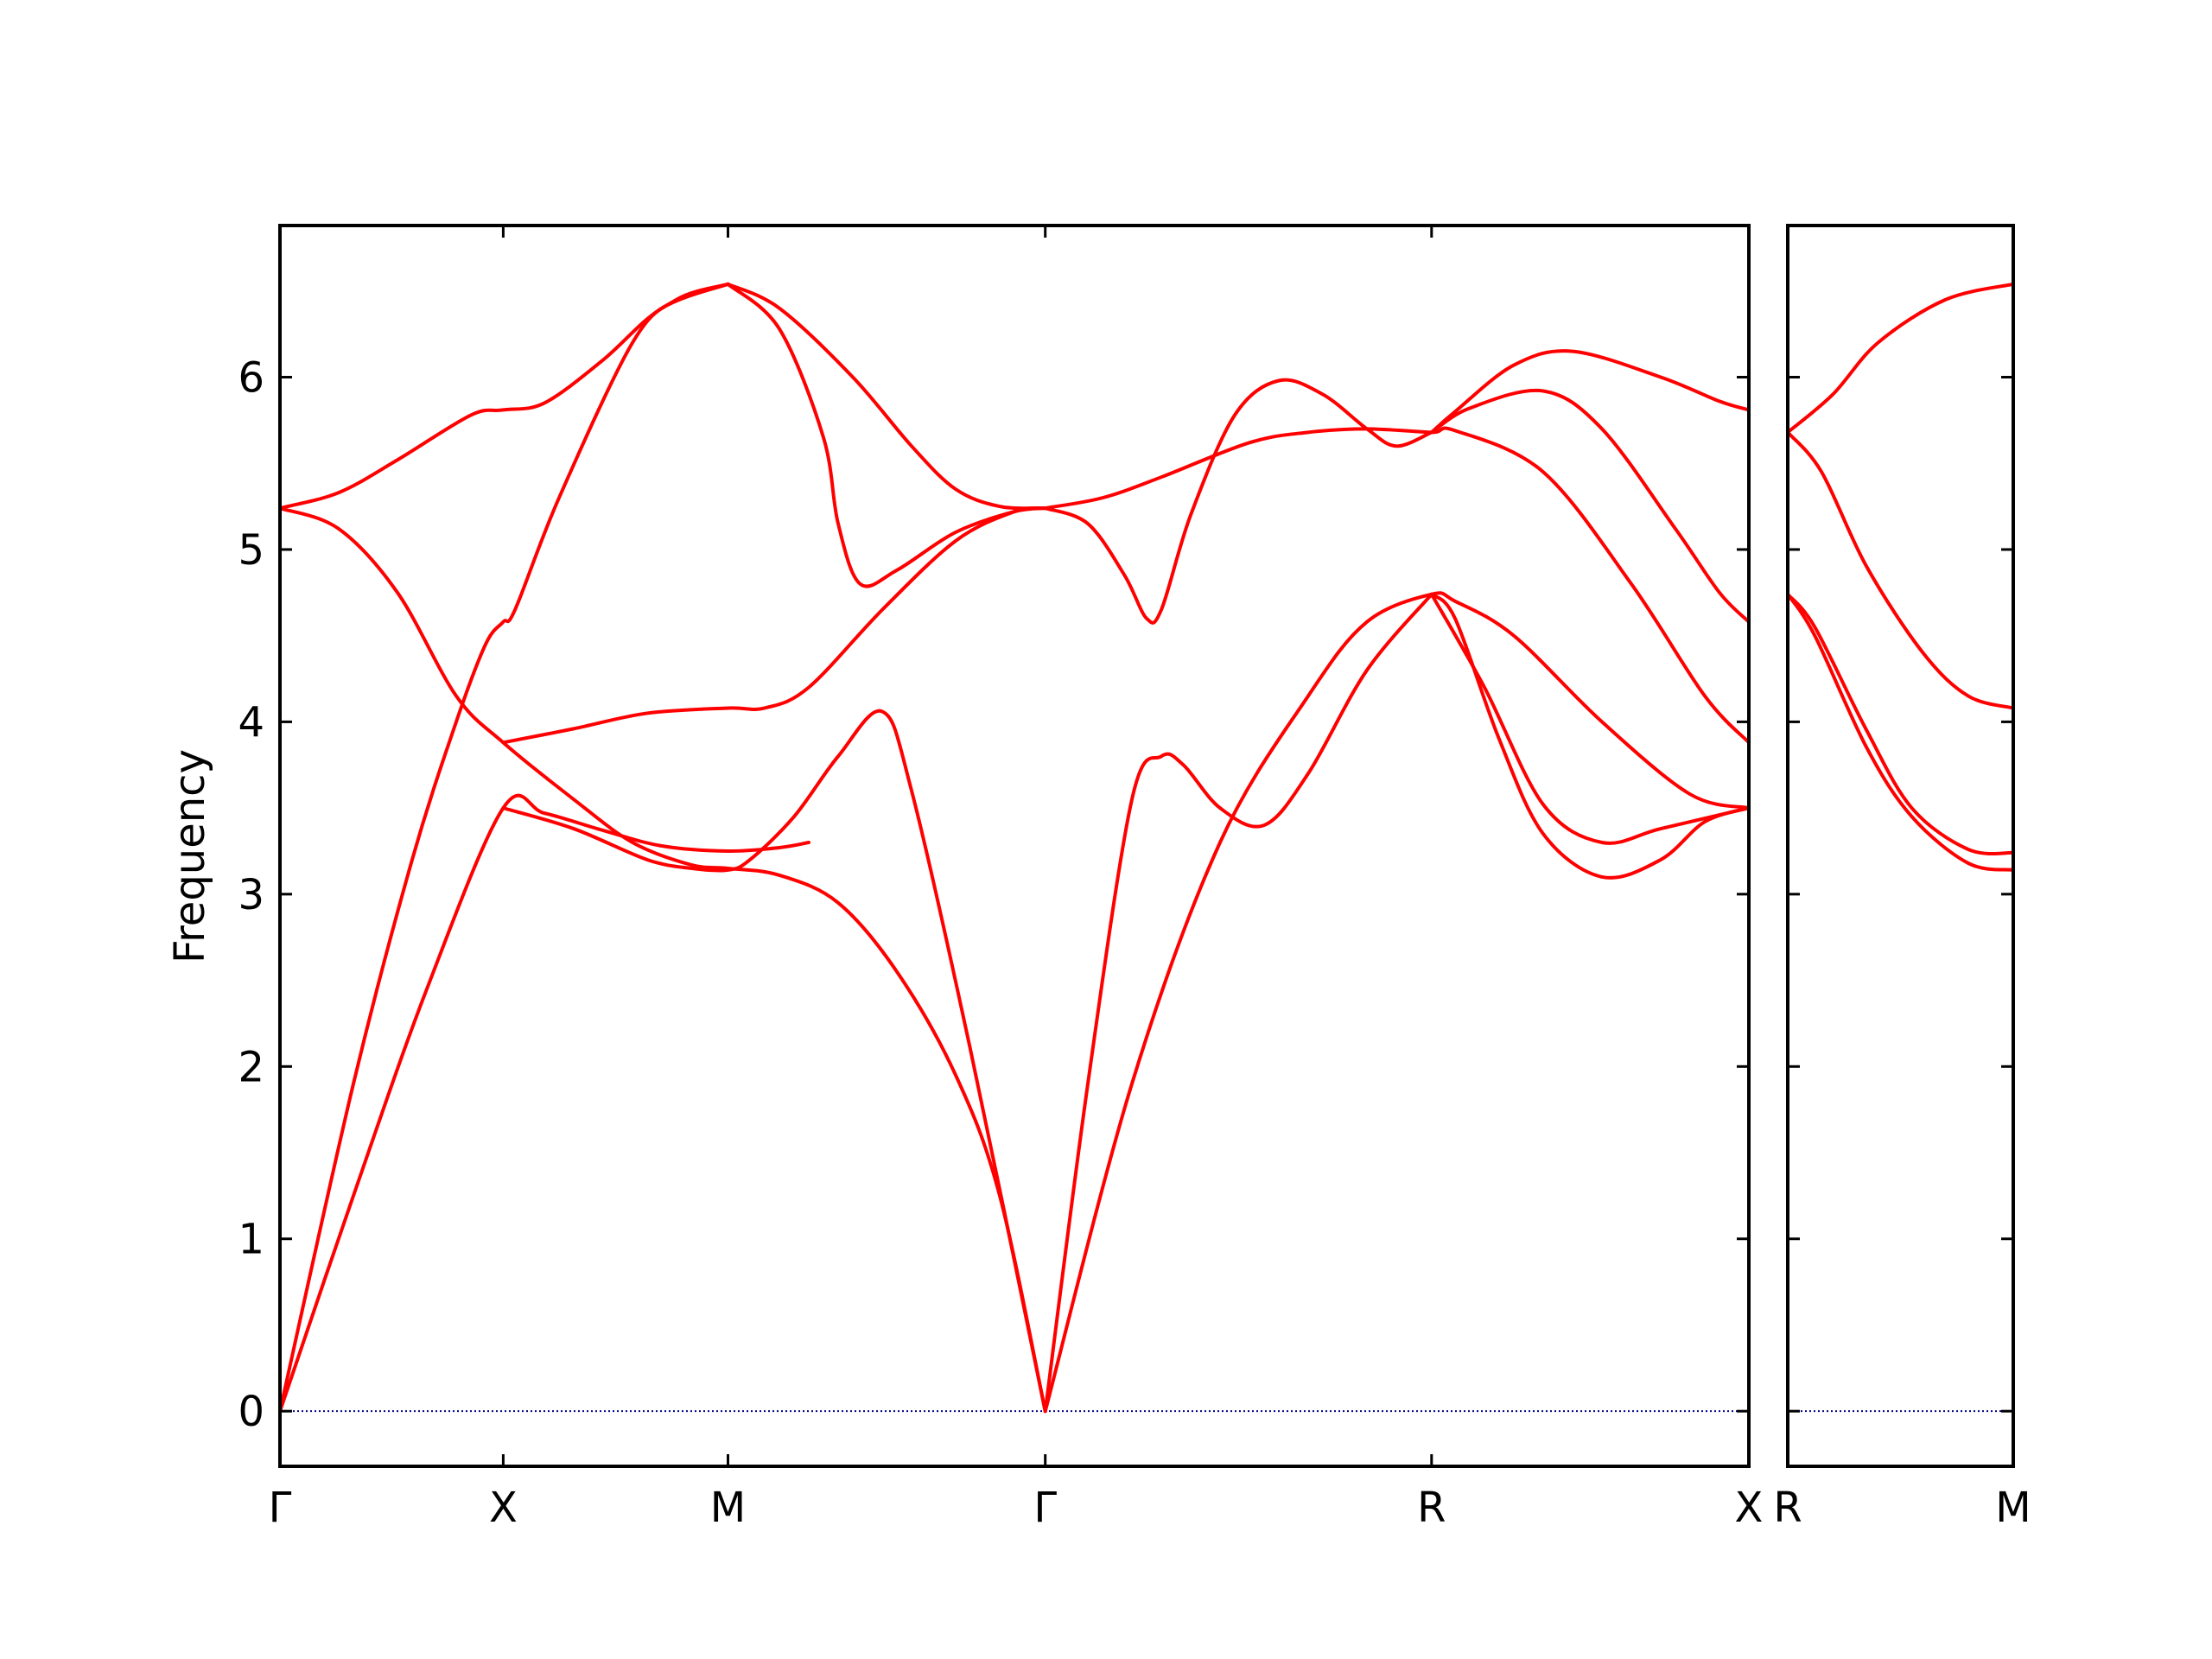  Describe the element at coordinates (251, 378) in the screenshot. I see `y-tick-label: 6` at that location.